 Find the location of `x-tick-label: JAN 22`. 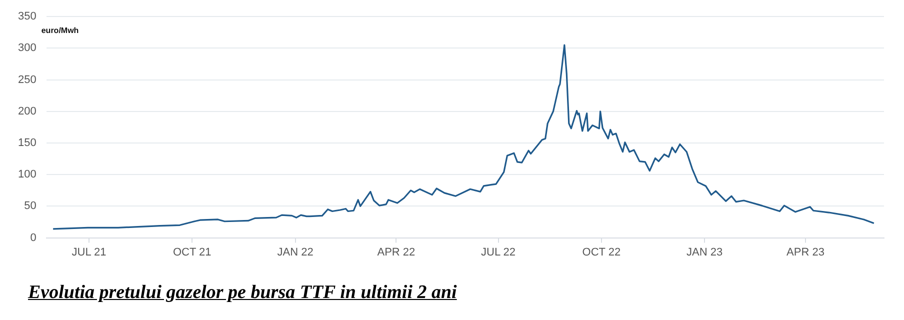

x-tick-label: JAN 22 is located at coordinates (295, 252).